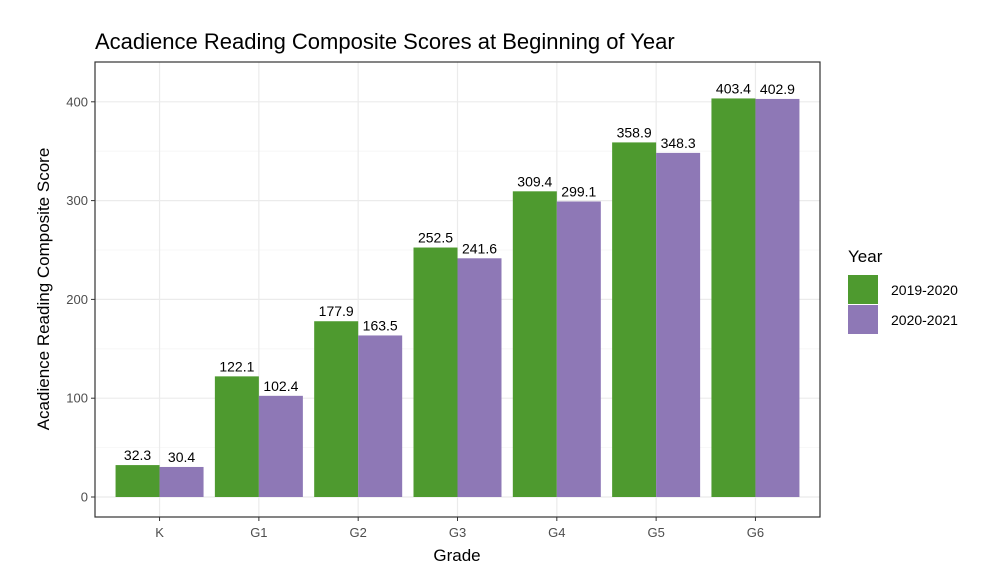 This screenshot has width=1000, height=586. Describe the element at coordinates (77, 101) in the screenshot. I see `y-tick-label: 400` at that location.